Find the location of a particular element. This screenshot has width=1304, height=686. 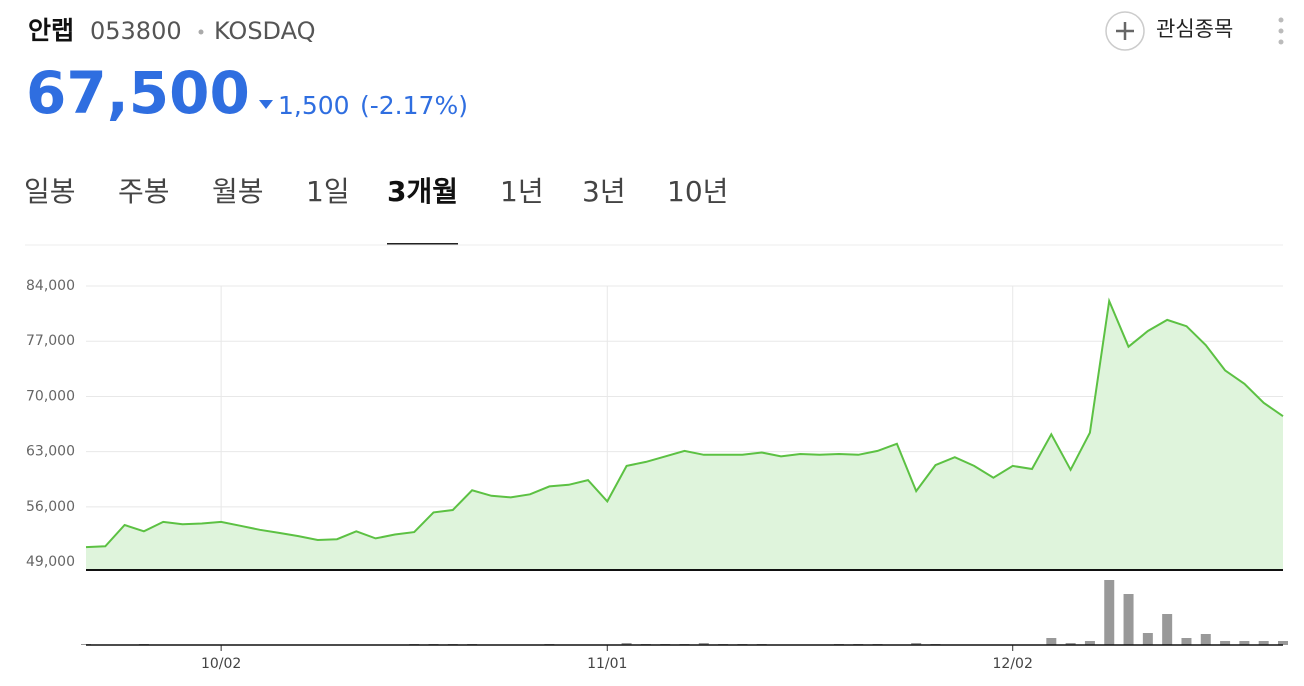

period-tab: 월봉 is located at coordinates (238, 191).